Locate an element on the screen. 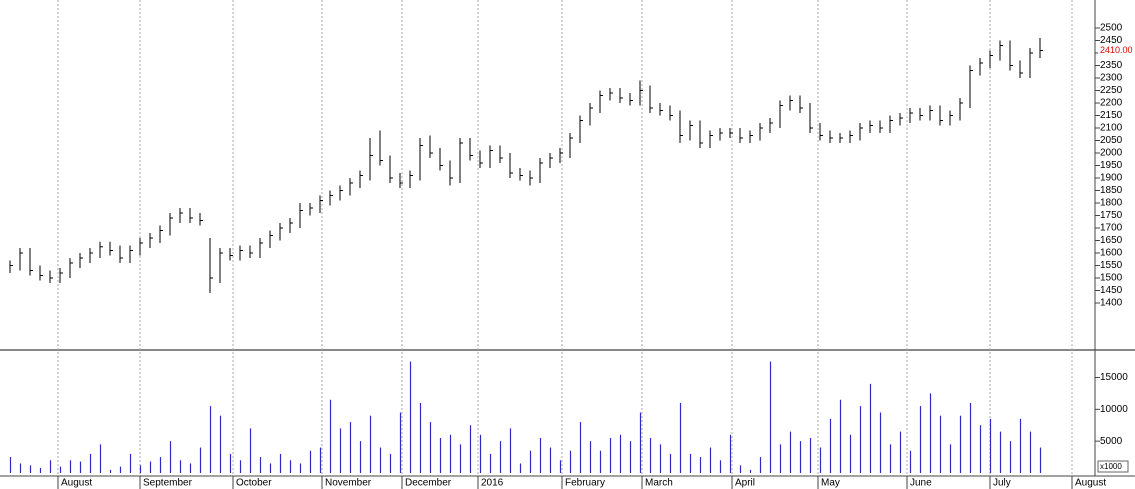 The height and width of the screenshot is (489, 1135). y-tick-label: 1750 is located at coordinates (1111, 215).